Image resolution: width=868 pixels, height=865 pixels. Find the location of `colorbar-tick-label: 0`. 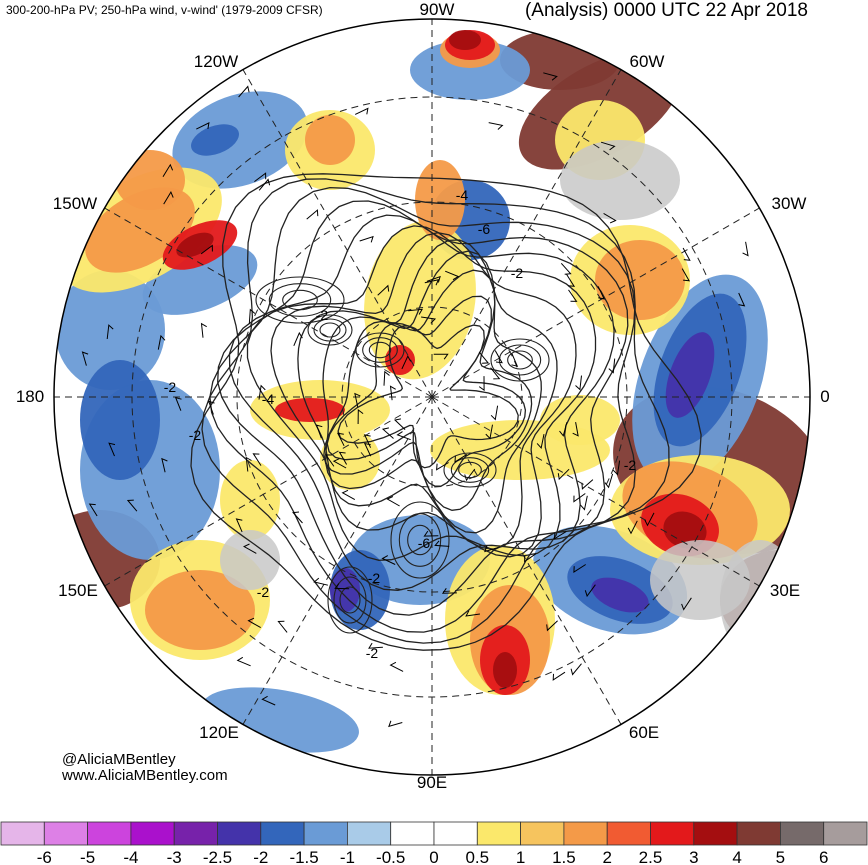

colorbar-tick-label: 0 is located at coordinates (433, 856).